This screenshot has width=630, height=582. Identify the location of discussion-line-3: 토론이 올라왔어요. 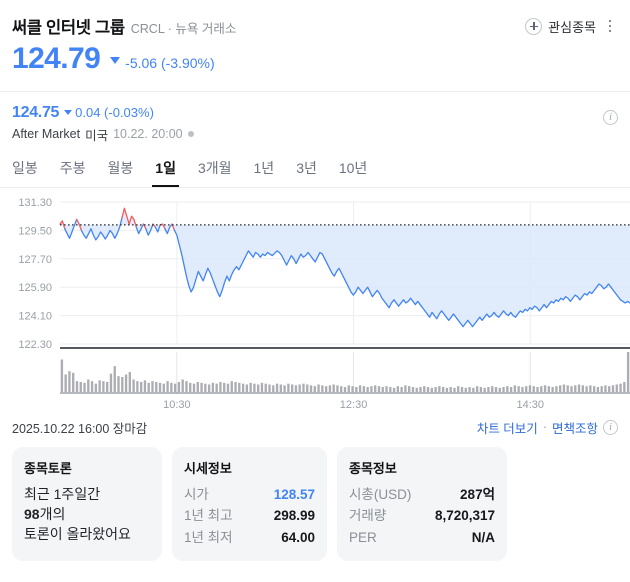
(77, 534).